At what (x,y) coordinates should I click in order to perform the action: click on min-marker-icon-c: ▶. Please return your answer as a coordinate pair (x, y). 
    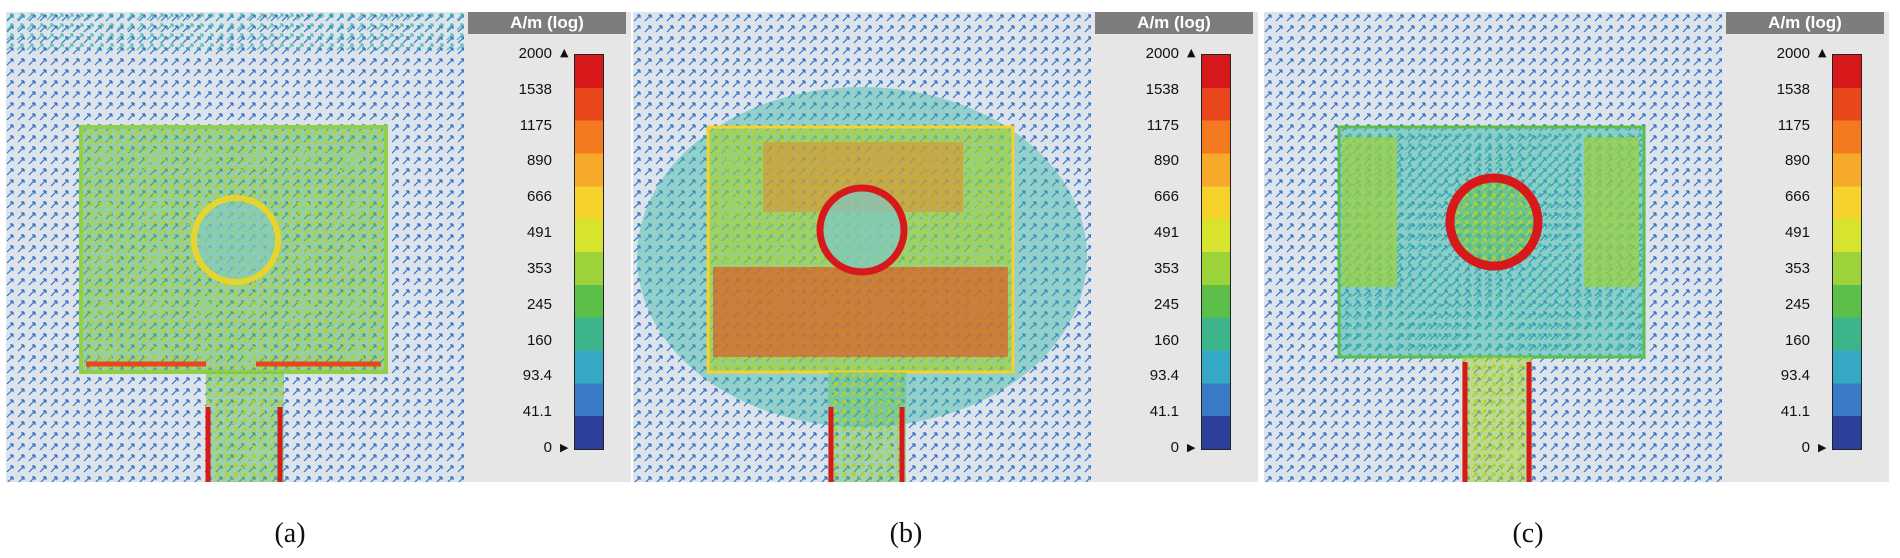
    Looking at the image, I should click on (1822, 447).